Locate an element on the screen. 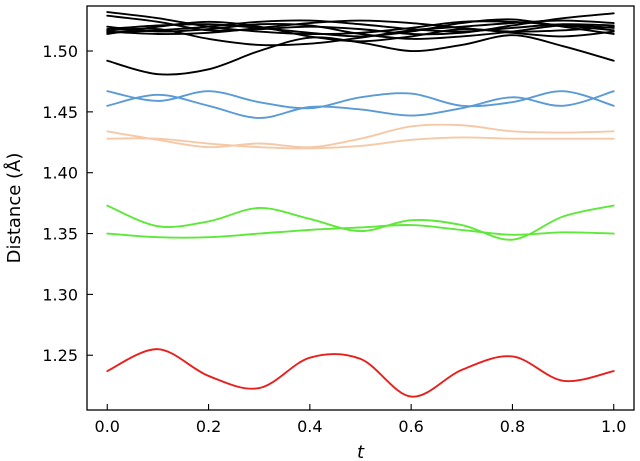  y-tick-label: 1.25 is located at coordinates (60, 355).